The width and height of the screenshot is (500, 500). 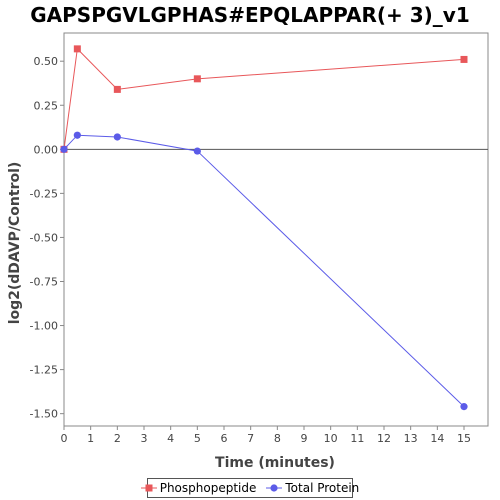 I want to click on legend-swatch-total-protein, so click(x=274, y=488).